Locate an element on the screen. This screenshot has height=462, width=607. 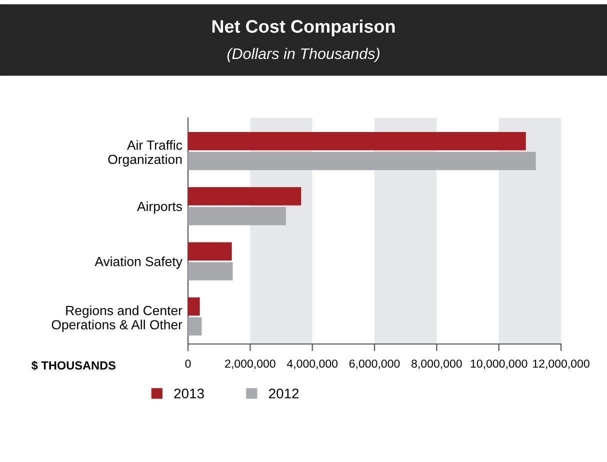
x-axis-title: $ THOUSANDS is located at coordinates (73, 365).